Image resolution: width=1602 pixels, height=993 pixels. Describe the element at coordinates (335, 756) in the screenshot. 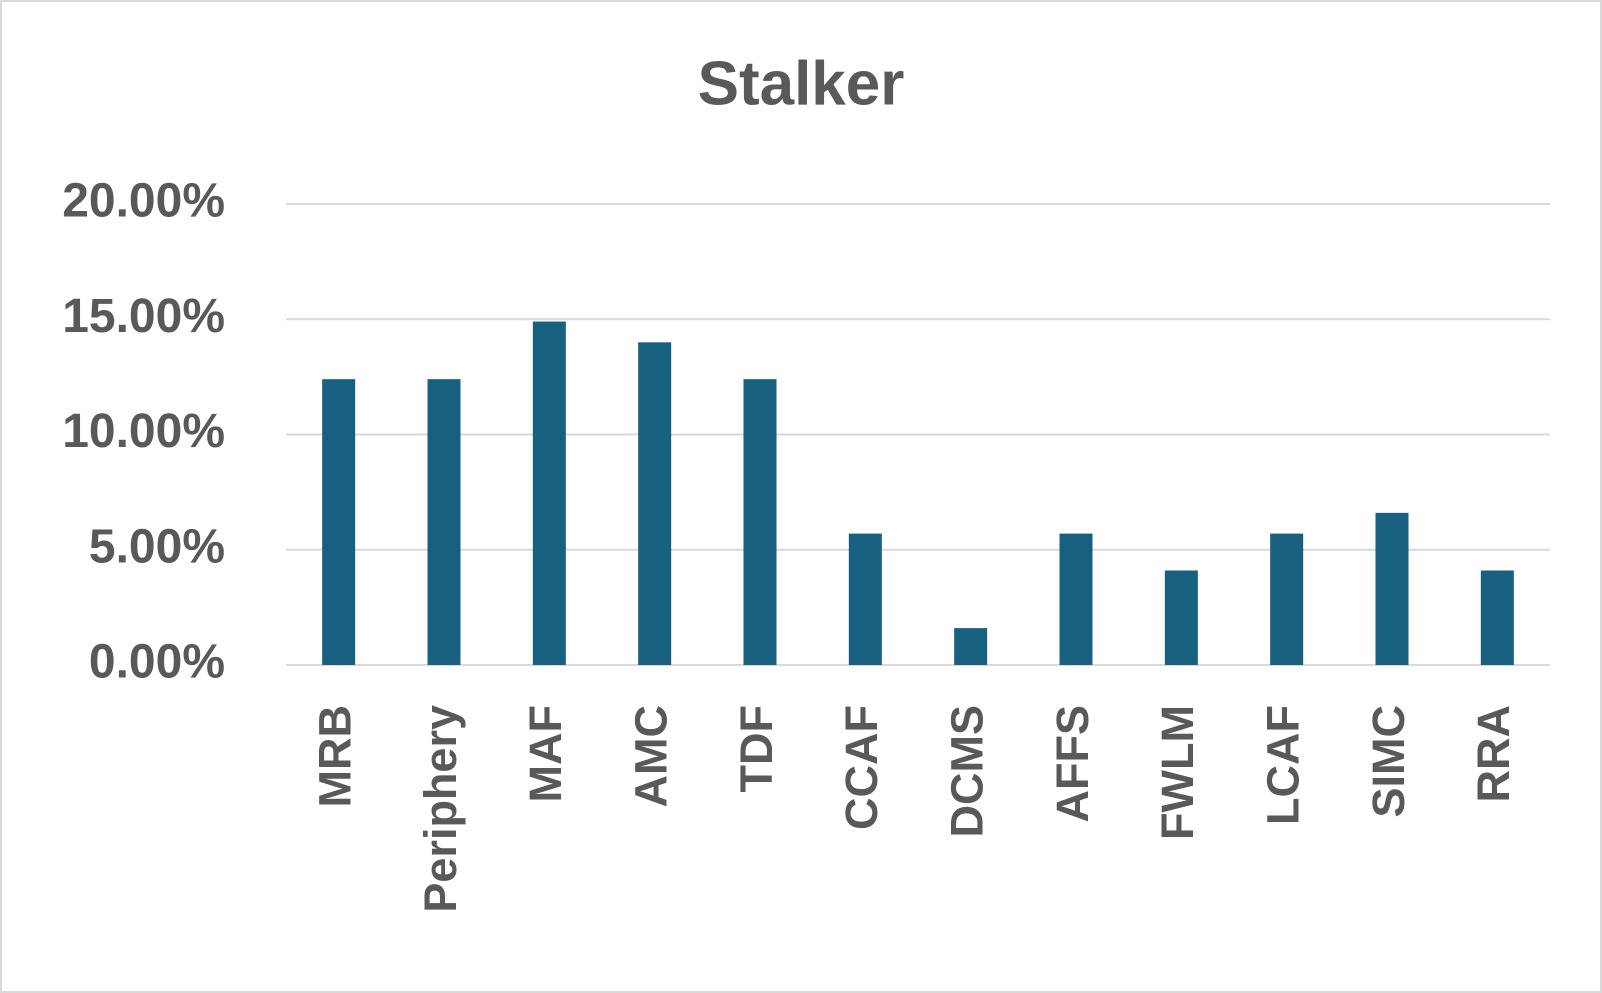

I see `x-tick-label: MRB` at that location.